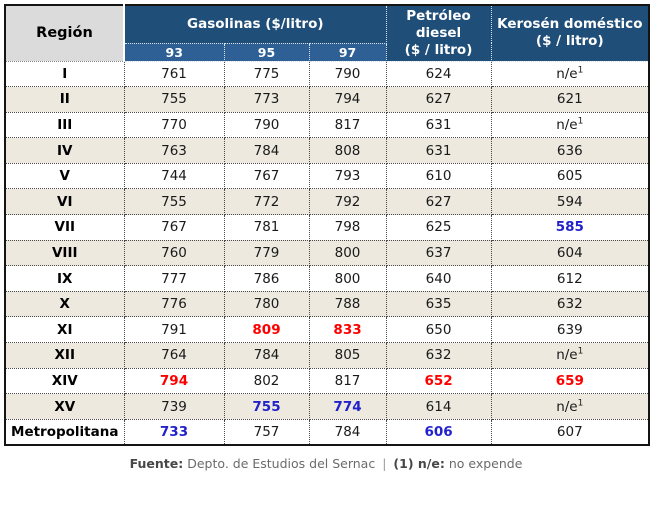 This screenshot has height=523, width=652. What do you see at coordinates (438, 202) in the screenshot?
I see `price-cell: 627` at bounding box center [438, 202].